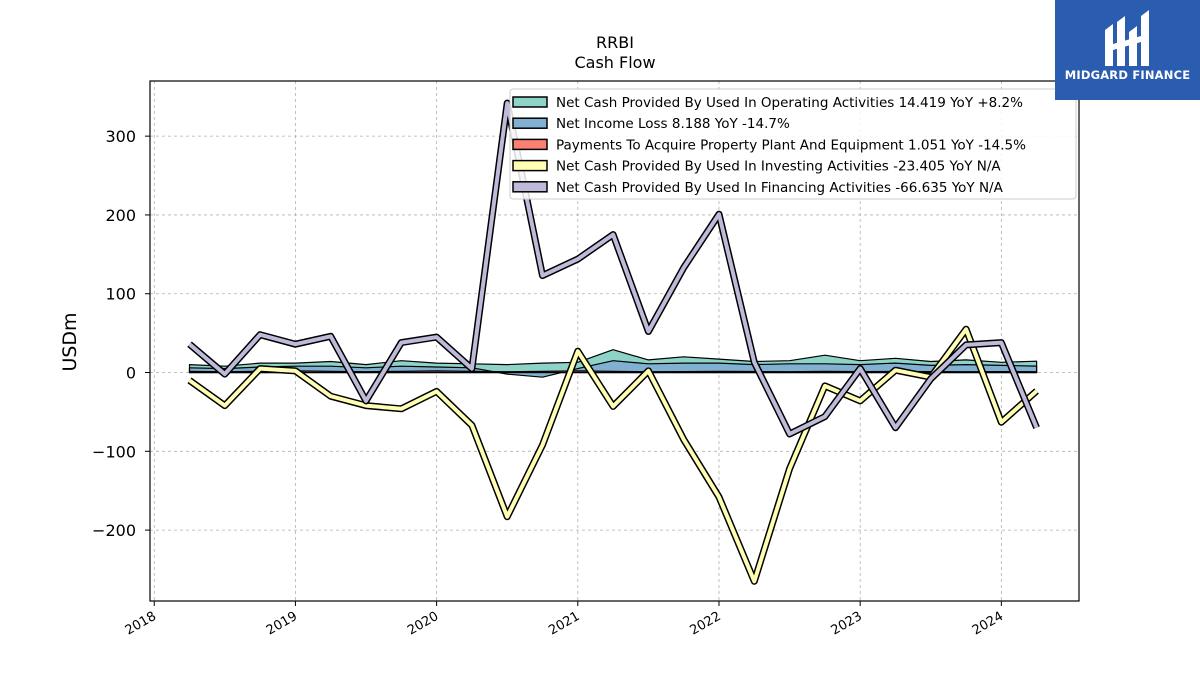 Image resolution: width=1200 pixels, height=675 pixels. Describe the element at coordinates (282, 624) in the screenshot. I see `x-tick-label: 2019` at that location.